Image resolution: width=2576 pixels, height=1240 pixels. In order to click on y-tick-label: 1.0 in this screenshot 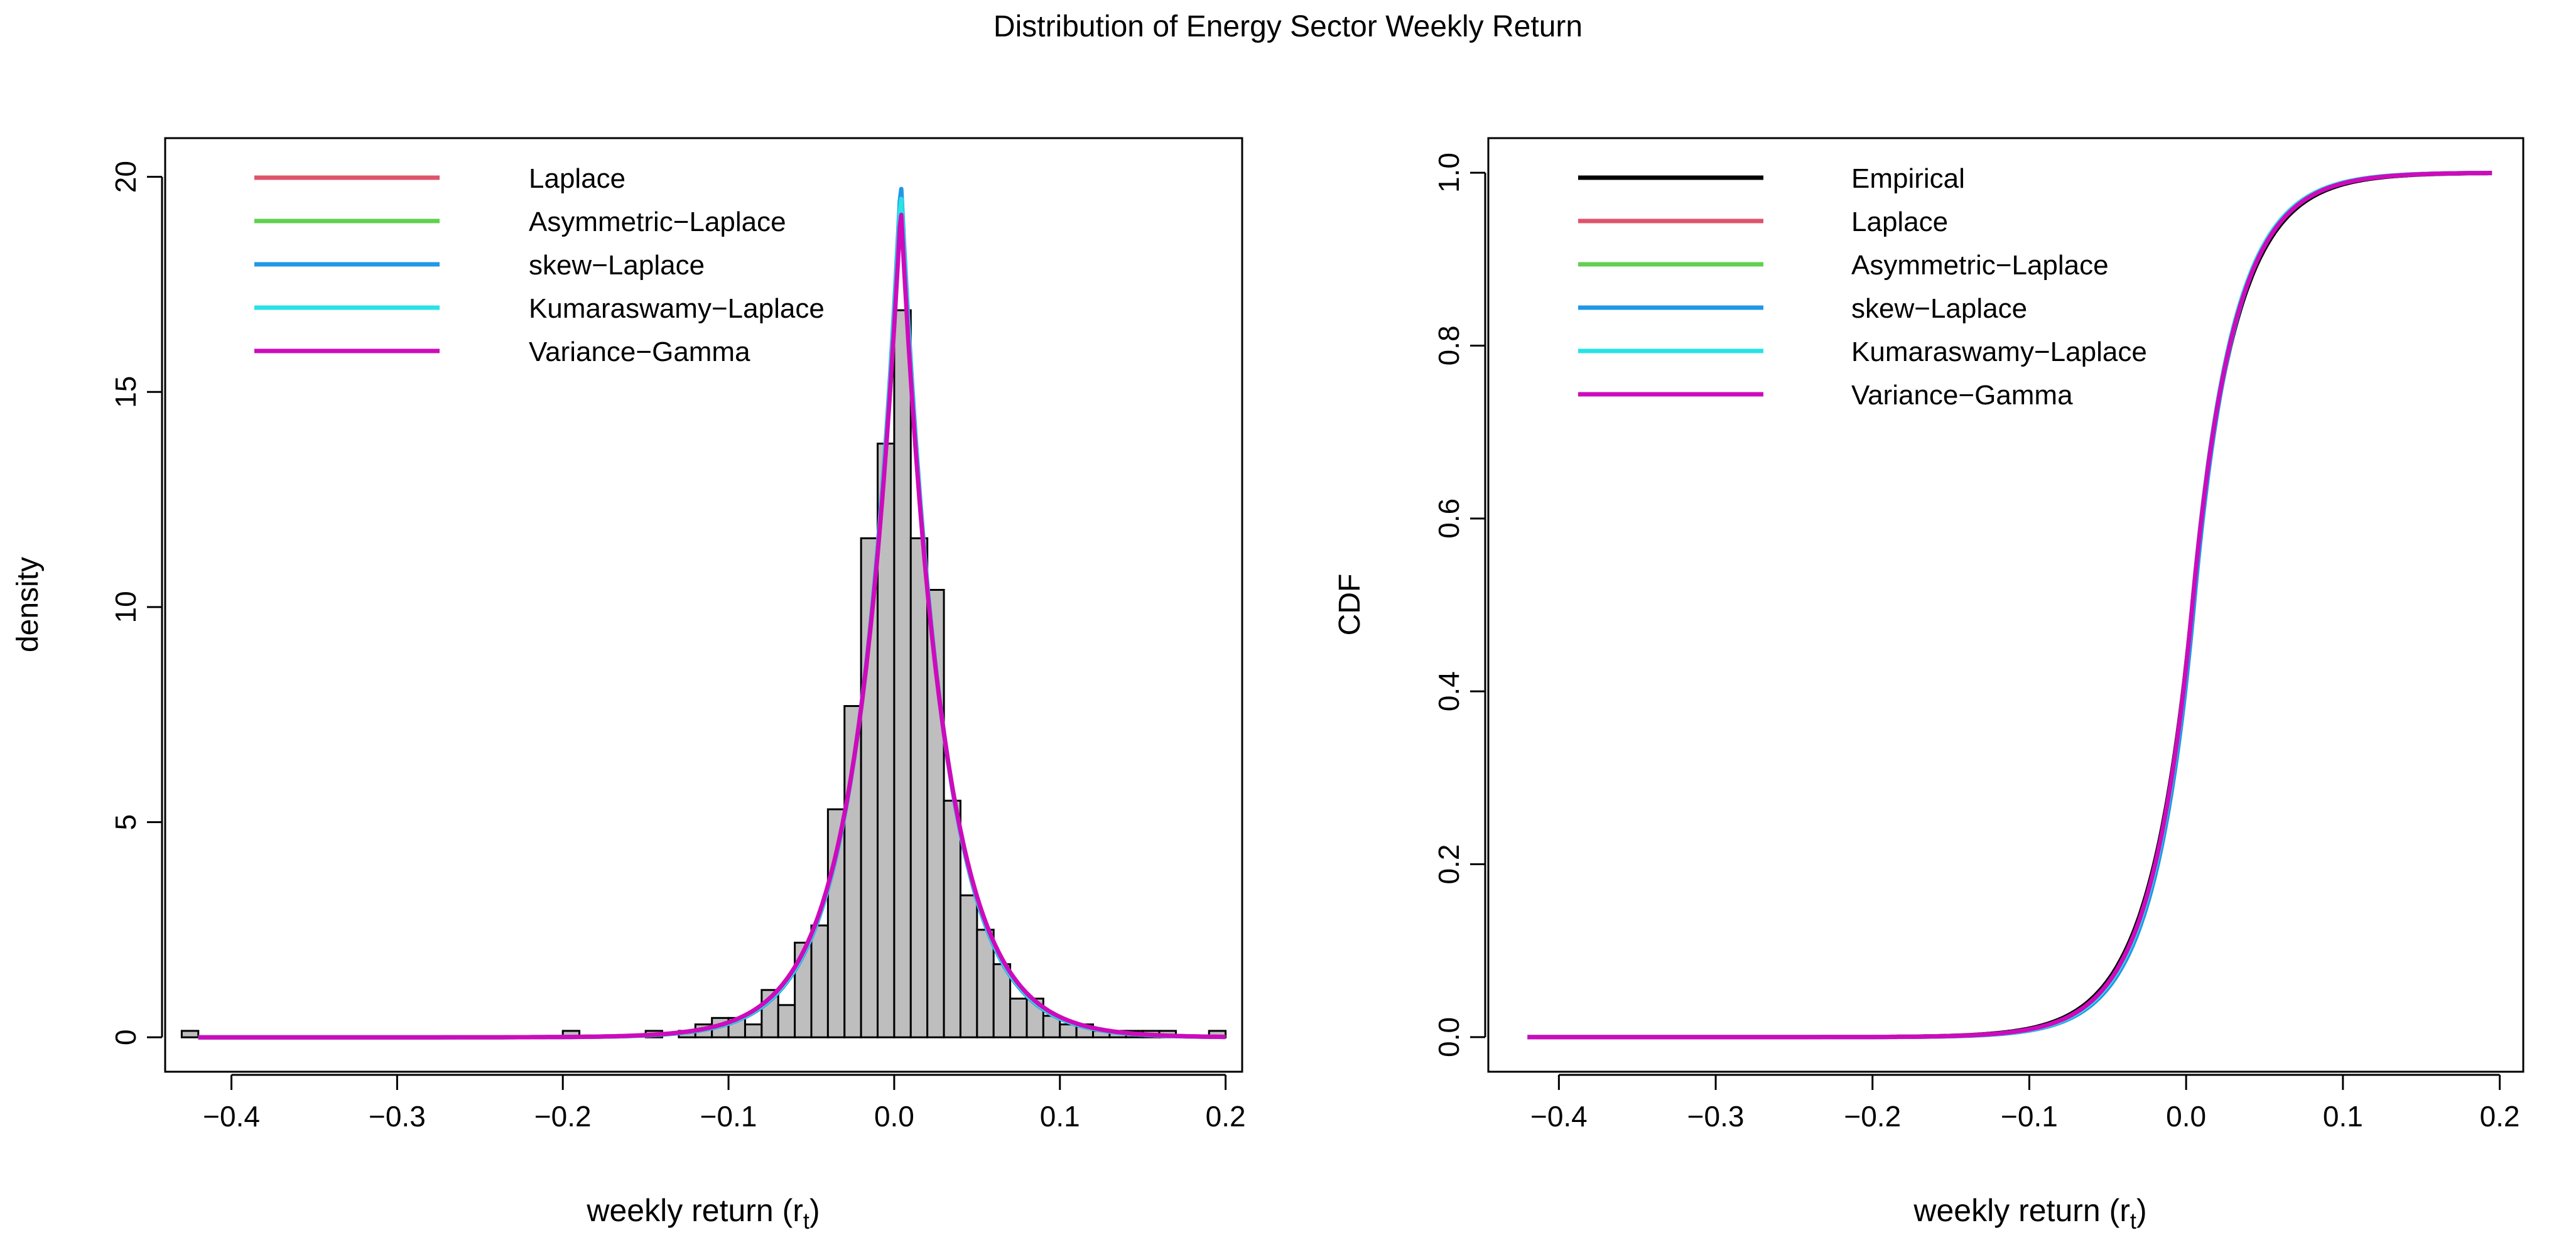, I will do `click(1448, 173)`.